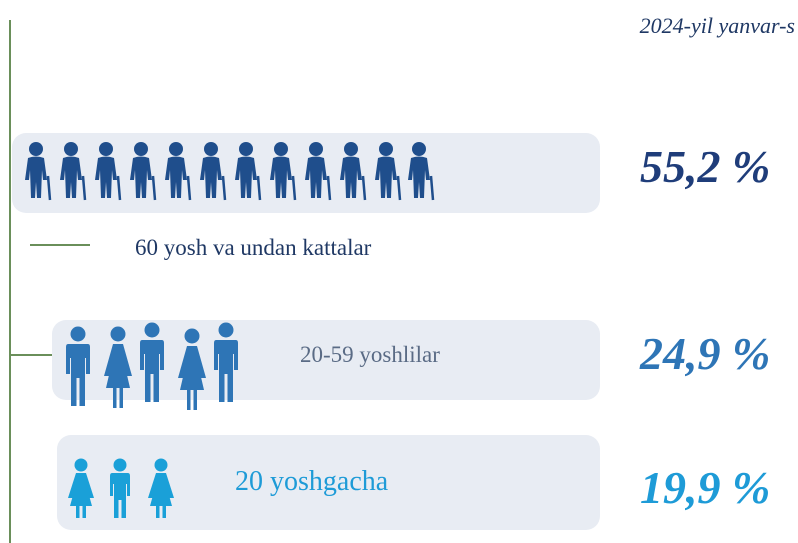 The height and width of the screenshot is (543, 798). I want to click on date: 2024-yil yanvar-s, so click(717, 25).